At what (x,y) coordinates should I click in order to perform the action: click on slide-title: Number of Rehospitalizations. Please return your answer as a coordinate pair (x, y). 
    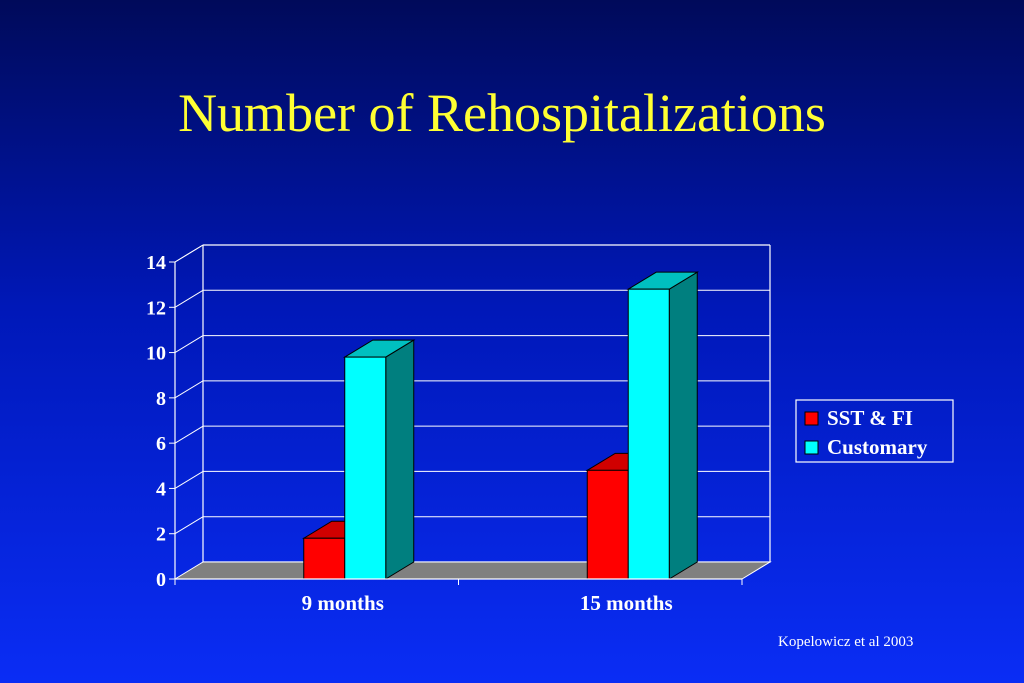
    Looking at the image, I should click on (502, 113).